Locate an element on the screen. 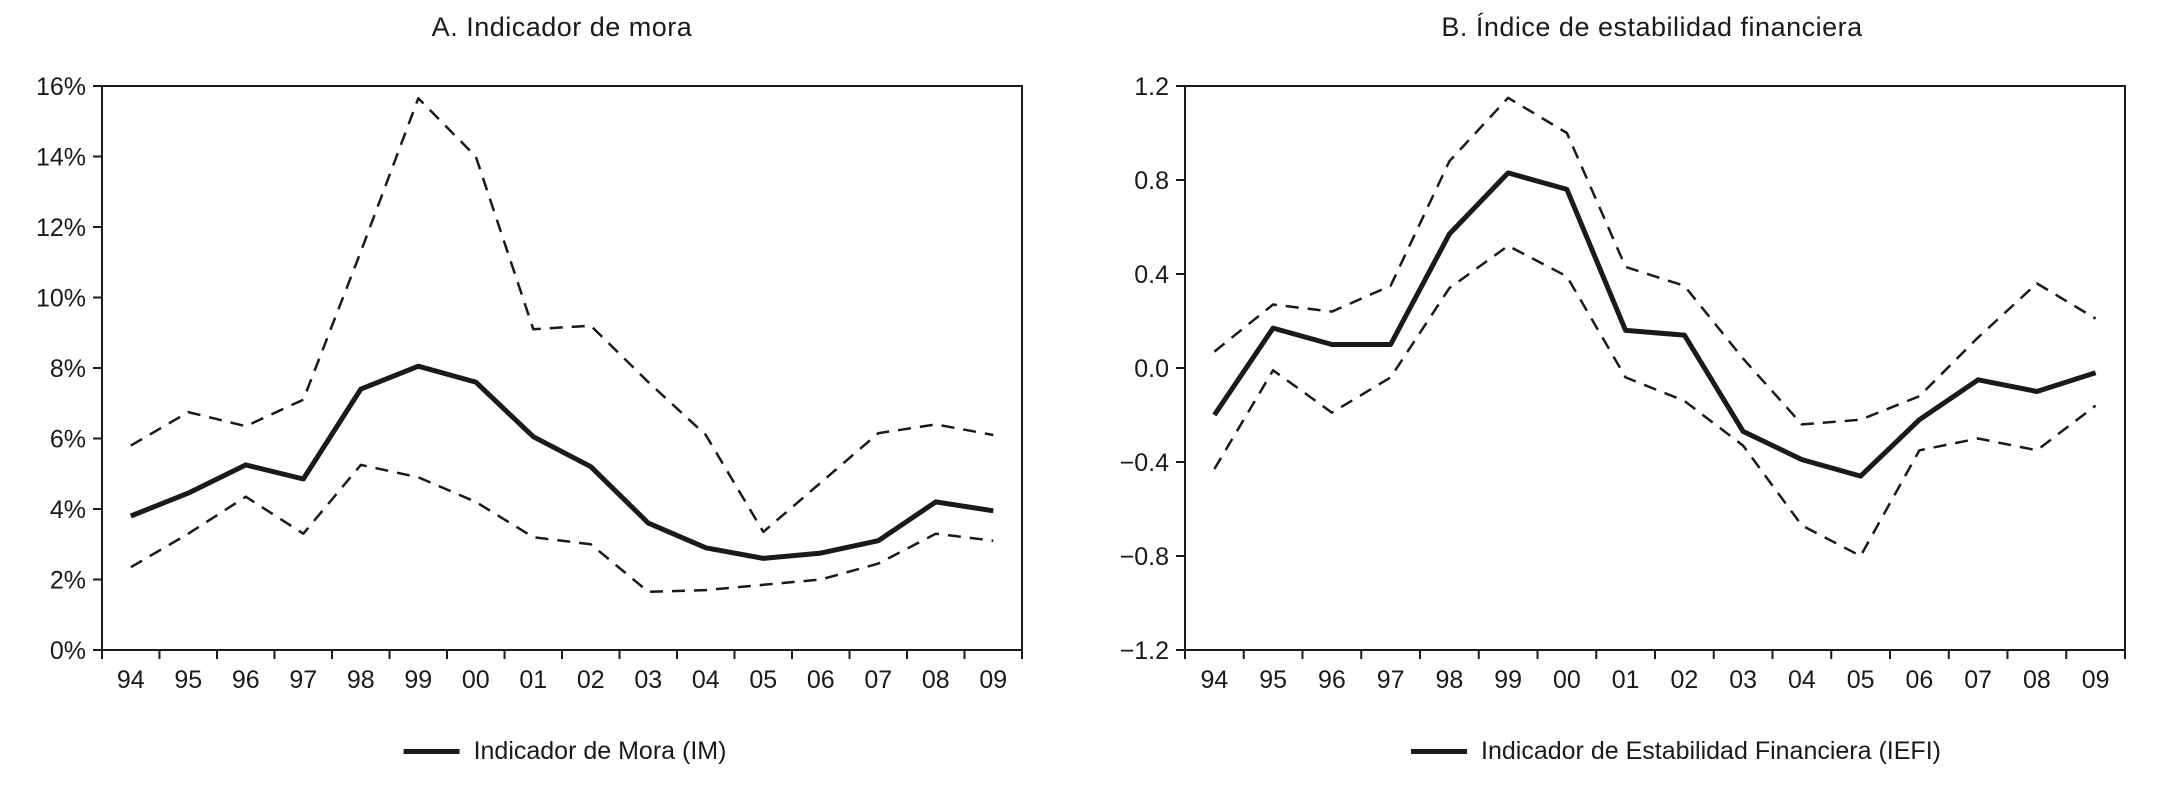 The image size is (2158, 787). panel-a-x-tick-label: 09 is located at coordinates (993, 680).